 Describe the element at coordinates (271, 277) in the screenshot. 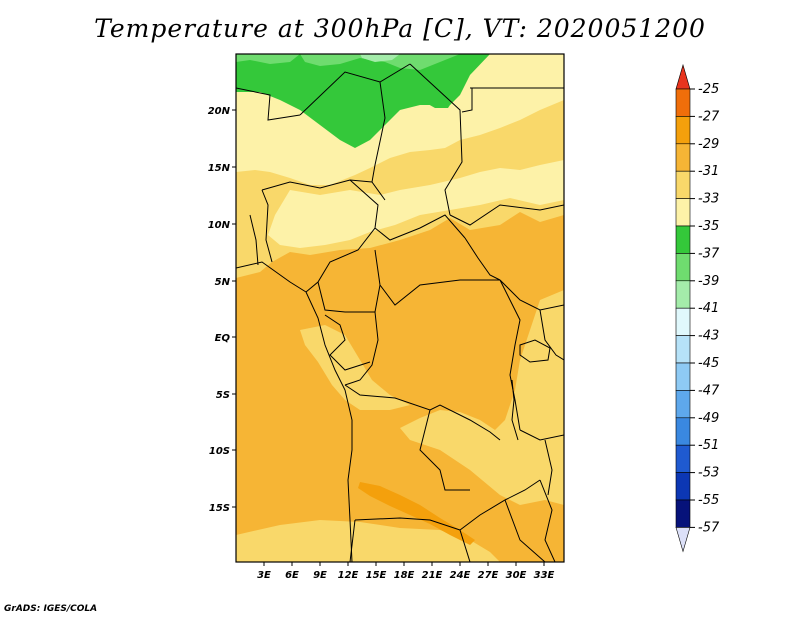

I see `border-gulf-coast` at that location.